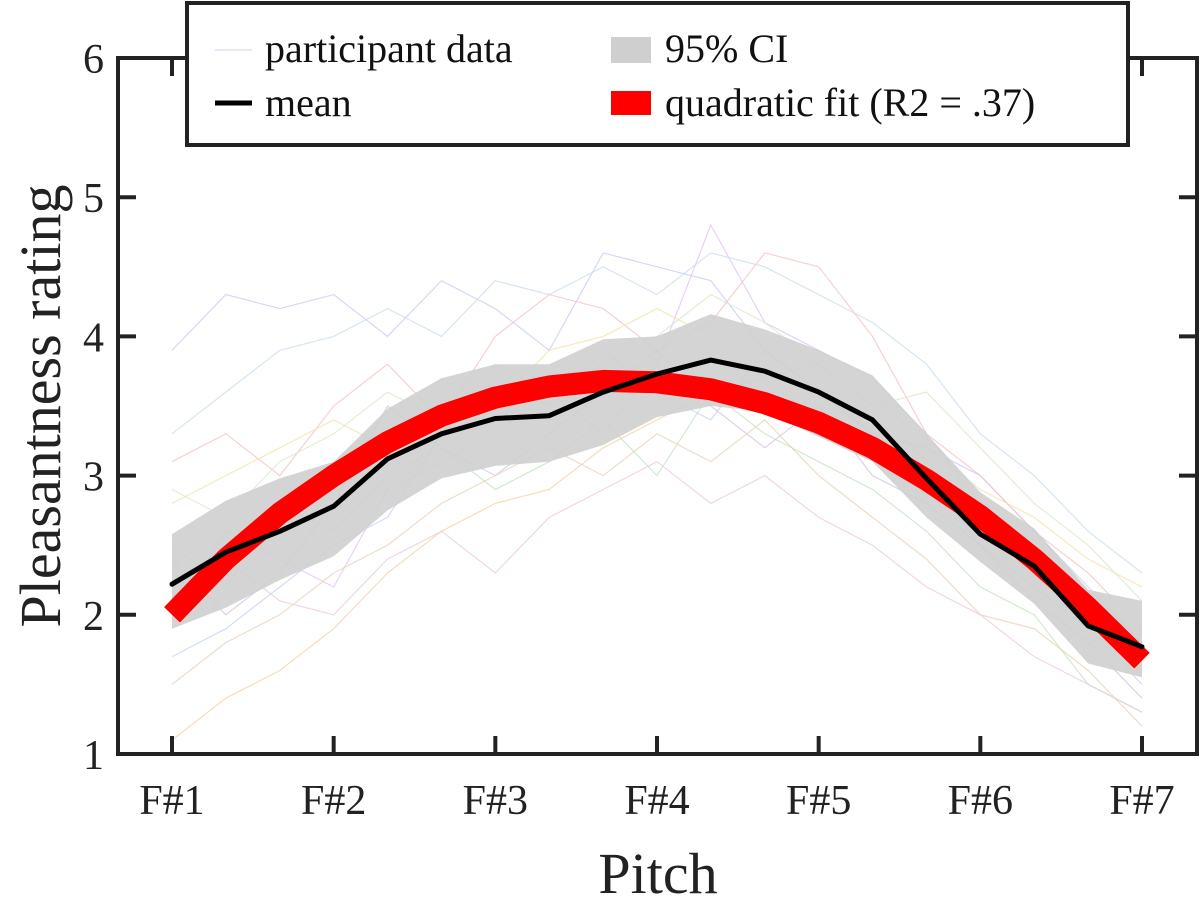 Image resolution: width=1200 pixels, height=899 pixels. Describe the element at coordinates (631, 103) in the screenshot. I see `legend-fit-swatch` at that location.